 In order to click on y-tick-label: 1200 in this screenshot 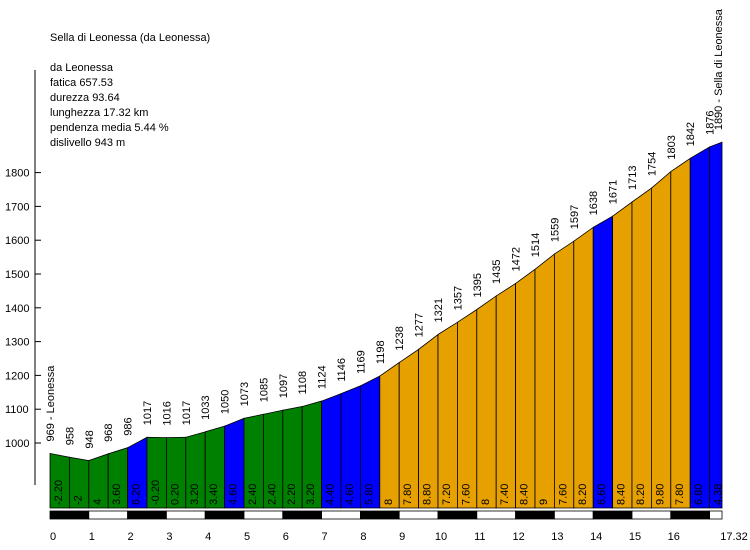, I will do `click(17, 376)`.